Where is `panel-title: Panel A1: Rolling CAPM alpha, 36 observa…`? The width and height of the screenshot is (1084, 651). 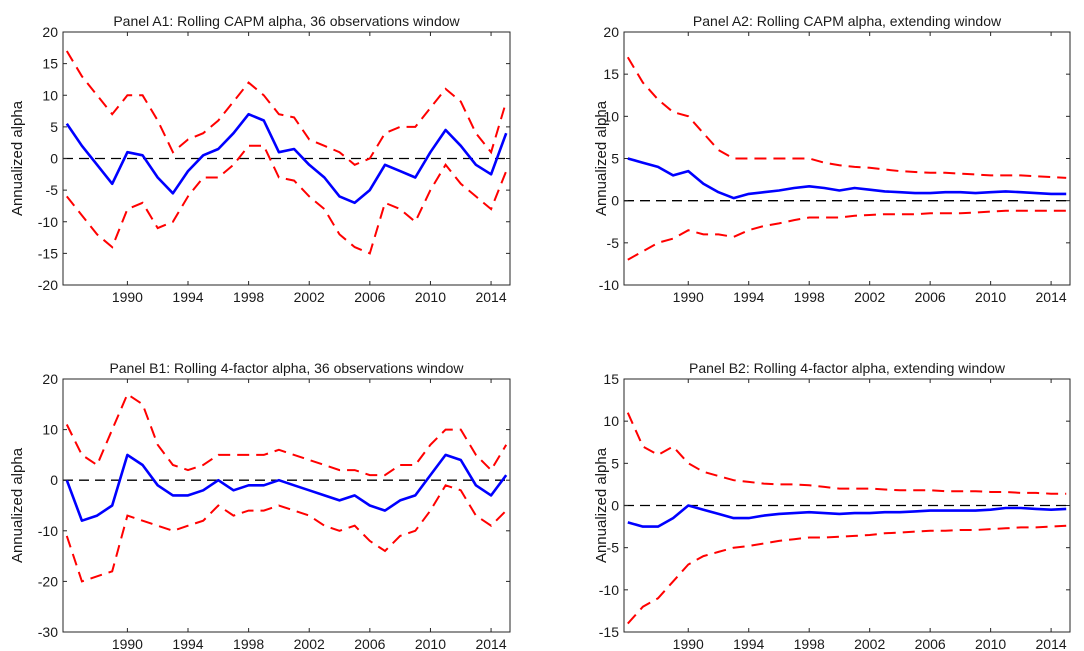
panel-title: Panel A1: Rolling CAPM alpha, 36 observa… is located at coordinates (286, 21).